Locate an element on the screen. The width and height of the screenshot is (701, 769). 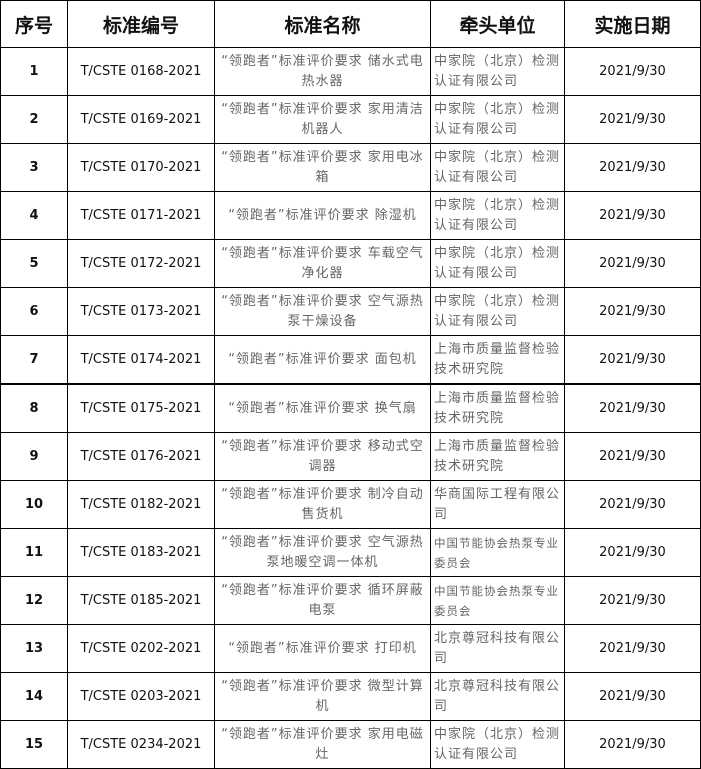
standard-name: “领跑者”标准评价要求 打印机 is located at coordinates (322, 648).